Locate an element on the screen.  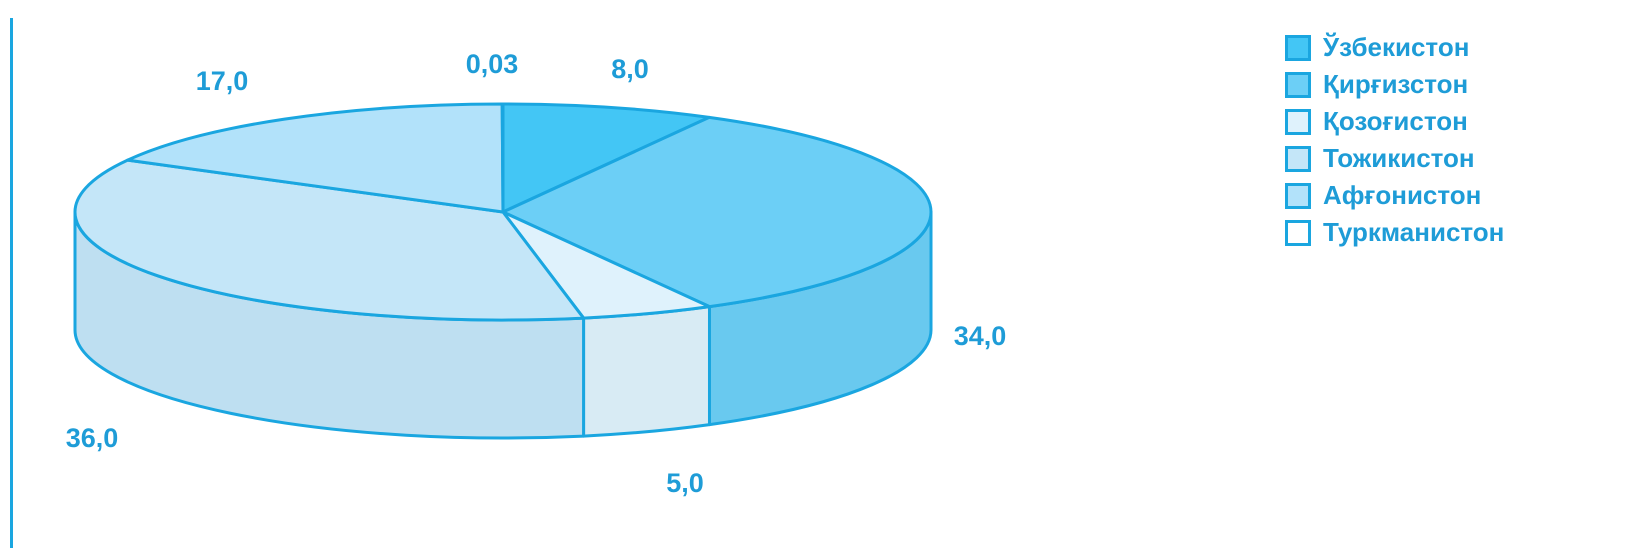
legend-label: Қирғизстон is located at coordinates (1396, 84).